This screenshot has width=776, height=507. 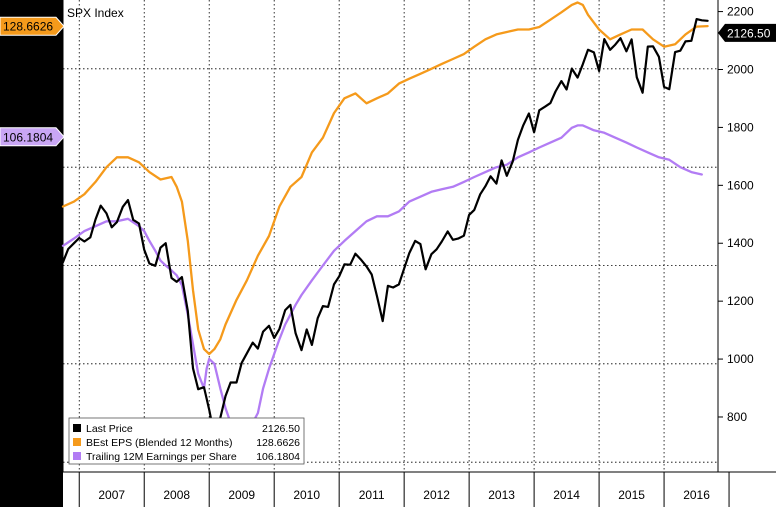 What do you see at coordinates (566, 495) in the screenshot?
I see `x-tick-label-2014: 2014` at bounding box center [566, 495].